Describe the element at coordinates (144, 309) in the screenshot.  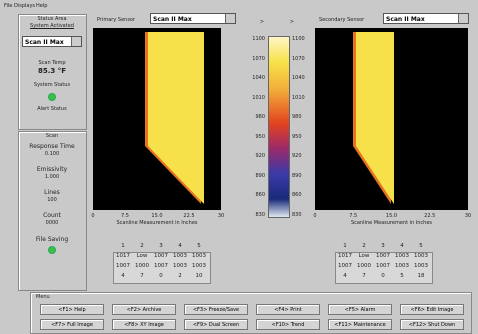
I see `function-button: <F2> Archive` at that location.